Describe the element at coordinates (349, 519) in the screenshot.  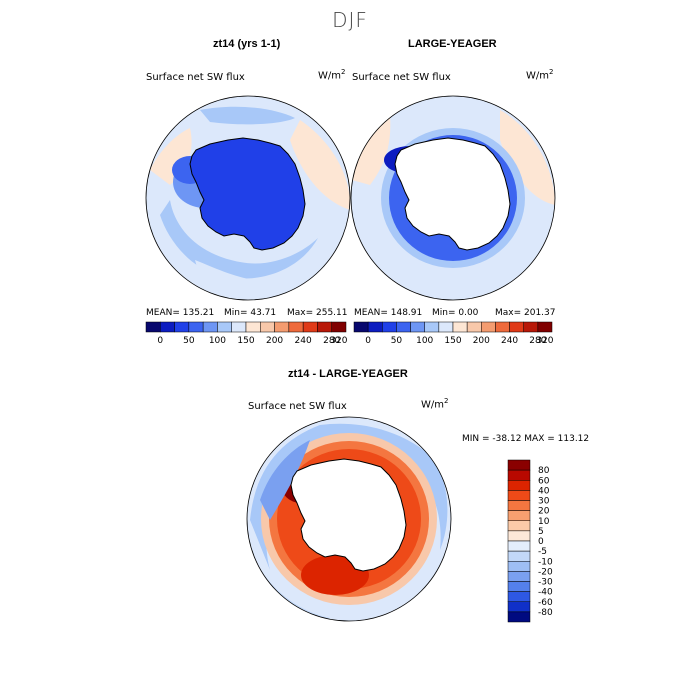
I see `map3-border` at that location.